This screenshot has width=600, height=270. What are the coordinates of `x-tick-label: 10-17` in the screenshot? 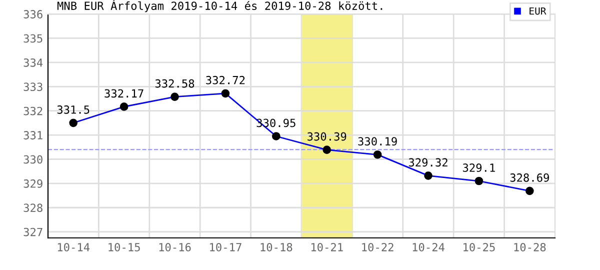 It's located at (226, 247).